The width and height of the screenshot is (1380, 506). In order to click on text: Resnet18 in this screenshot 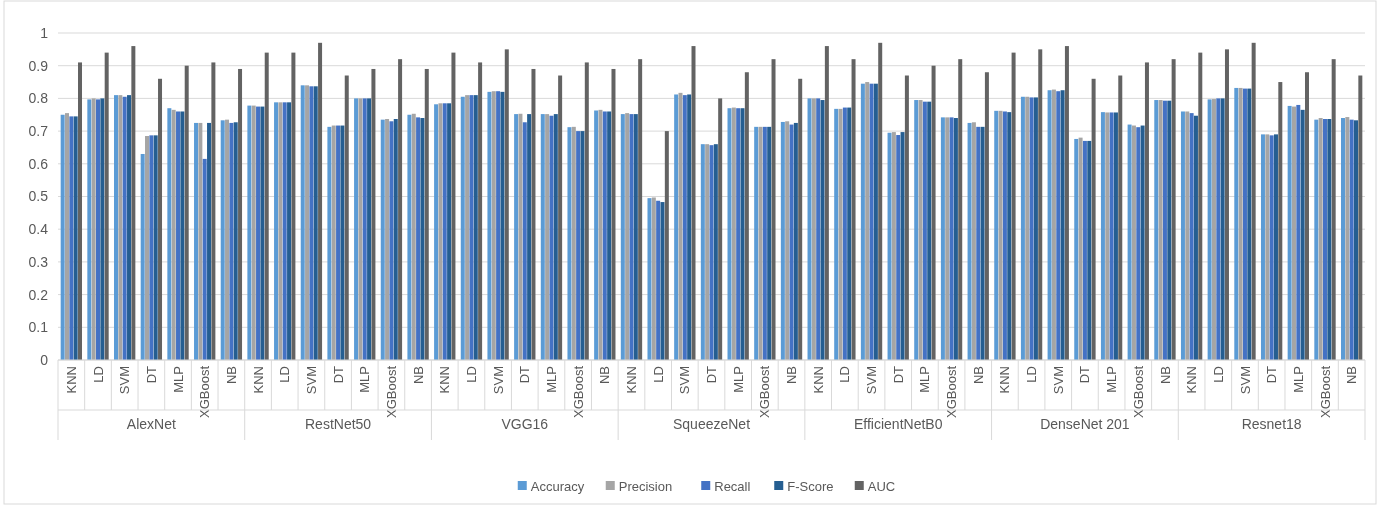, I will do `click(1271, 424)`.